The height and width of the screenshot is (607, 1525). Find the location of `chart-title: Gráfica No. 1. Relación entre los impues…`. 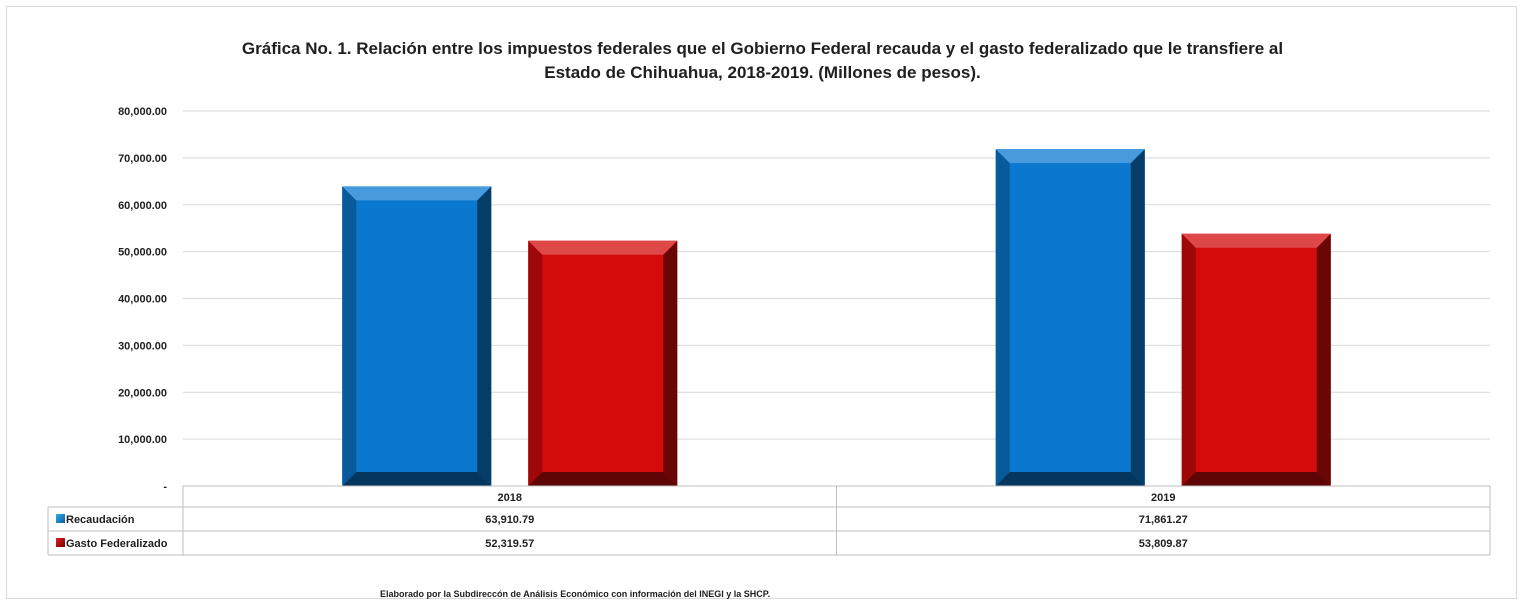

chart-title: Gráfica No. 1. Relación entre los impues… is located at coordinates (762, 61).